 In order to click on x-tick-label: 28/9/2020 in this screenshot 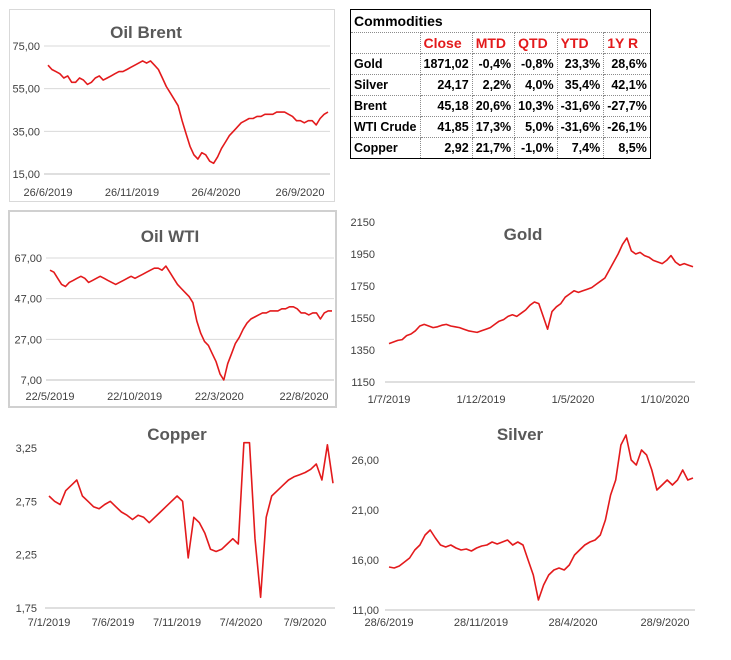, I will do `click(665, 623)`.